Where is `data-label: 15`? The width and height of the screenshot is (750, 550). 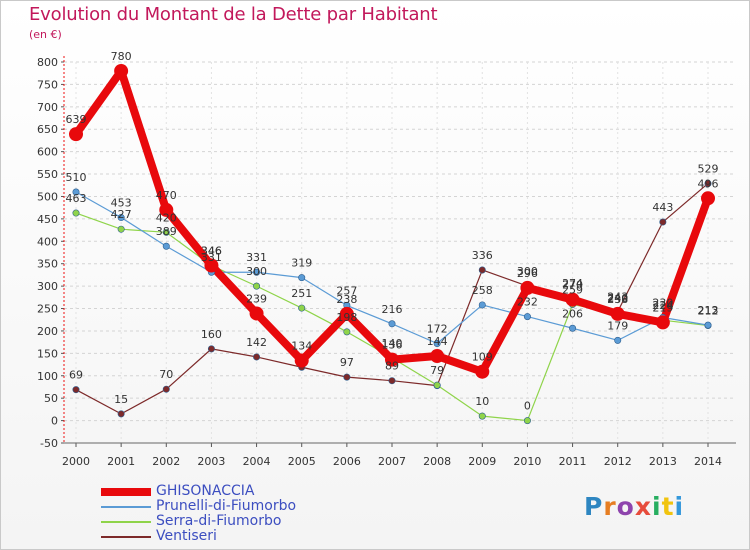 data-label: 15 is located at coordinates (121, 399).